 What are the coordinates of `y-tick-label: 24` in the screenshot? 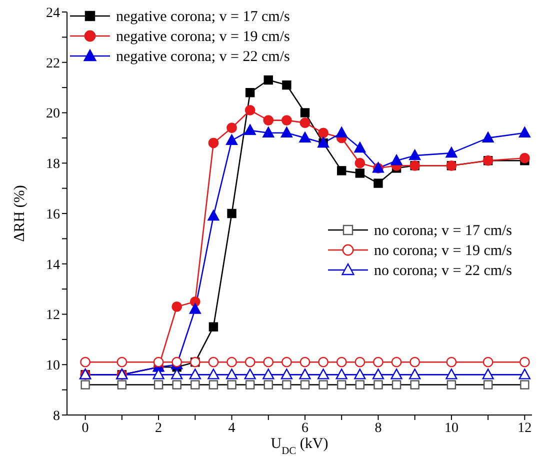 It's located at (53, 13).